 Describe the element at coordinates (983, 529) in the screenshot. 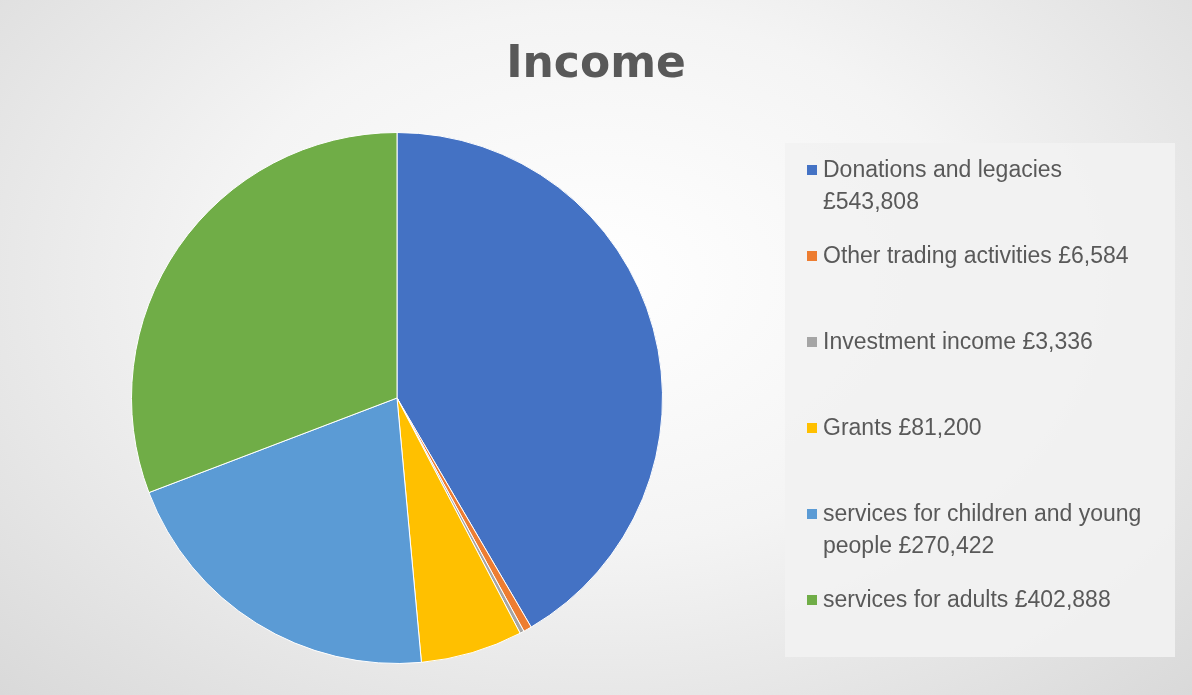

I see `legend-label: services for children and young people £270,422` at that location.